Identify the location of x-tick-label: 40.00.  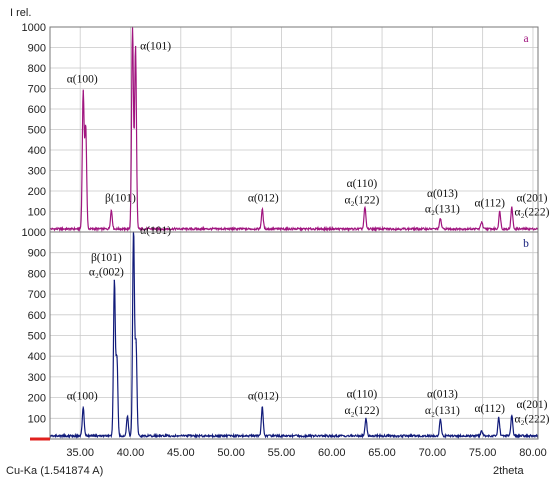
(131, 453).